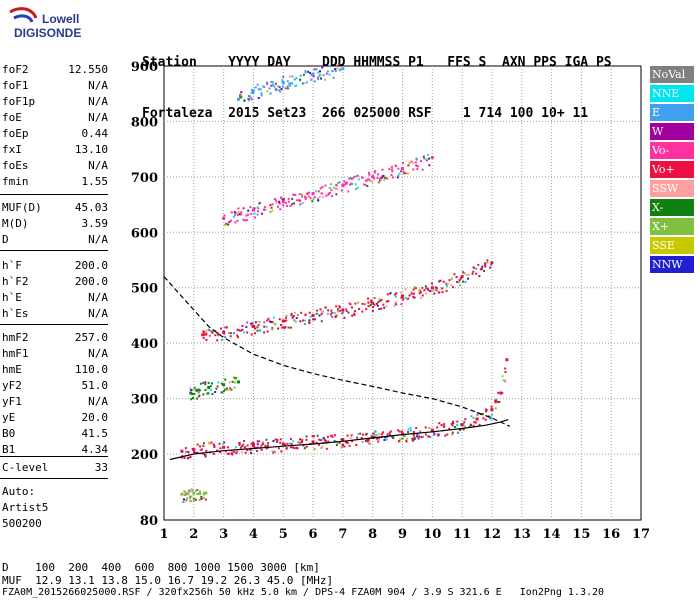 The width and height of the screenshot is (700, 600). Describe the element at coordinates (144, 400) in the screenshot. I see `y-tick-label: 300` at that location.